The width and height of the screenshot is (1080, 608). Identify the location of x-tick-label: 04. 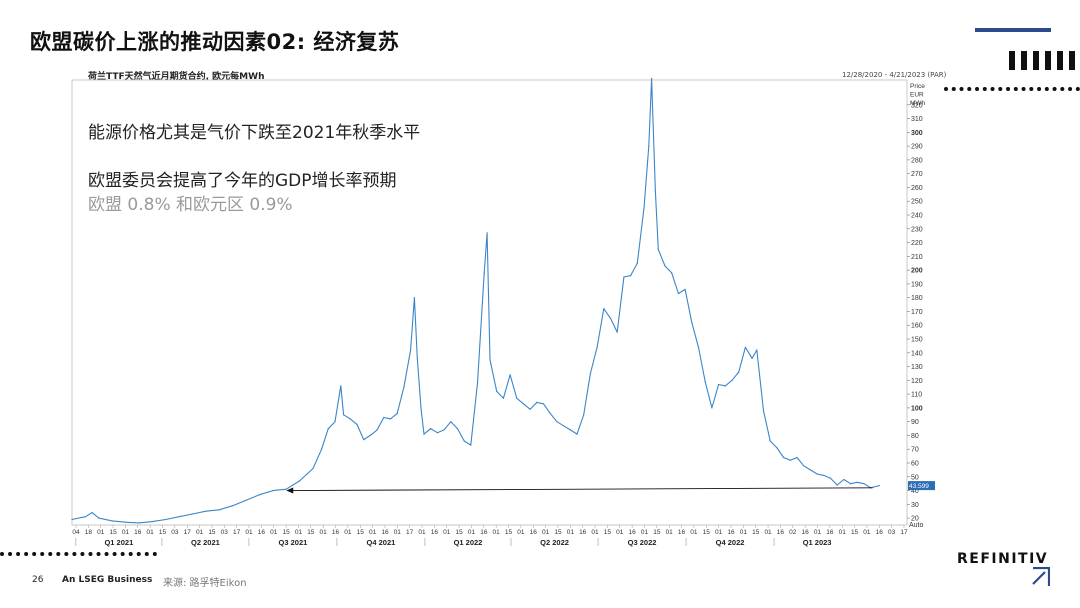
(76, 532).